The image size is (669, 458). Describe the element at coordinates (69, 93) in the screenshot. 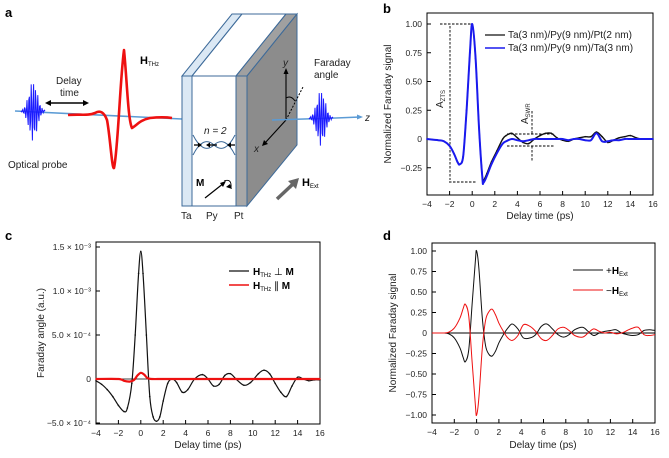

I see `delay-label-line2: time` at that location.